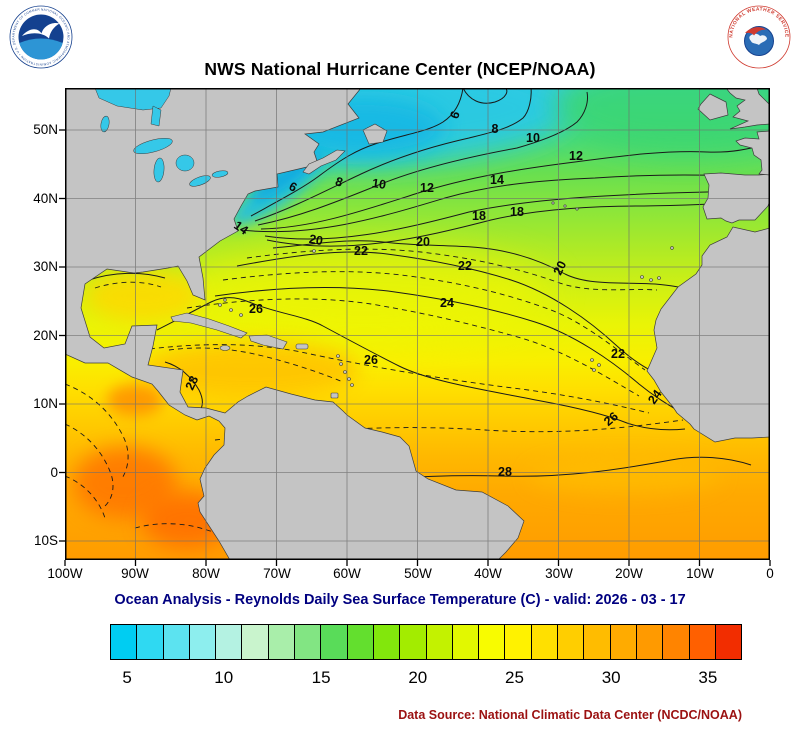 The width and height of the screenshot is (800, 737). Describe the element at coordinates (418, 677) in the screenshot. I see `colorbar-tick-label: 20` at that location.